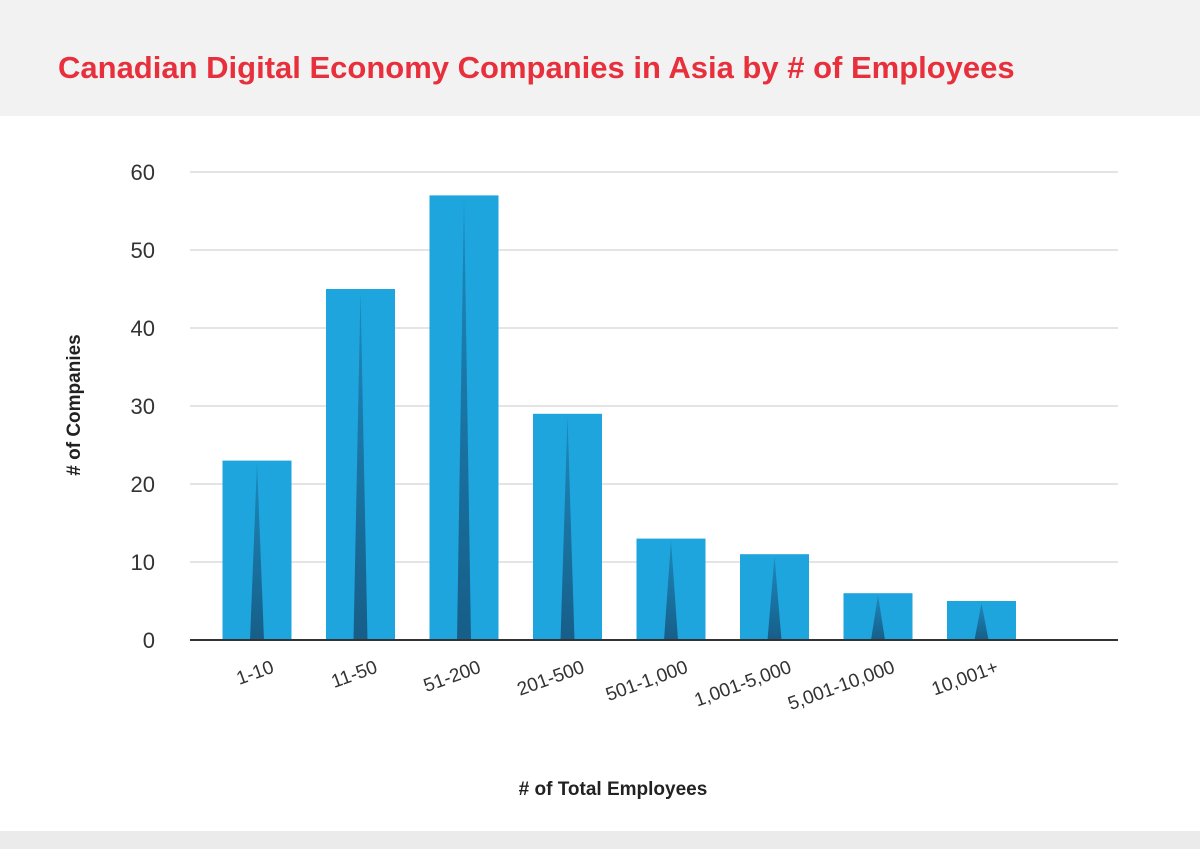 This screenshot has width=1200, height=849. I want to click on y-tick-label: 20, so click(143, 484).